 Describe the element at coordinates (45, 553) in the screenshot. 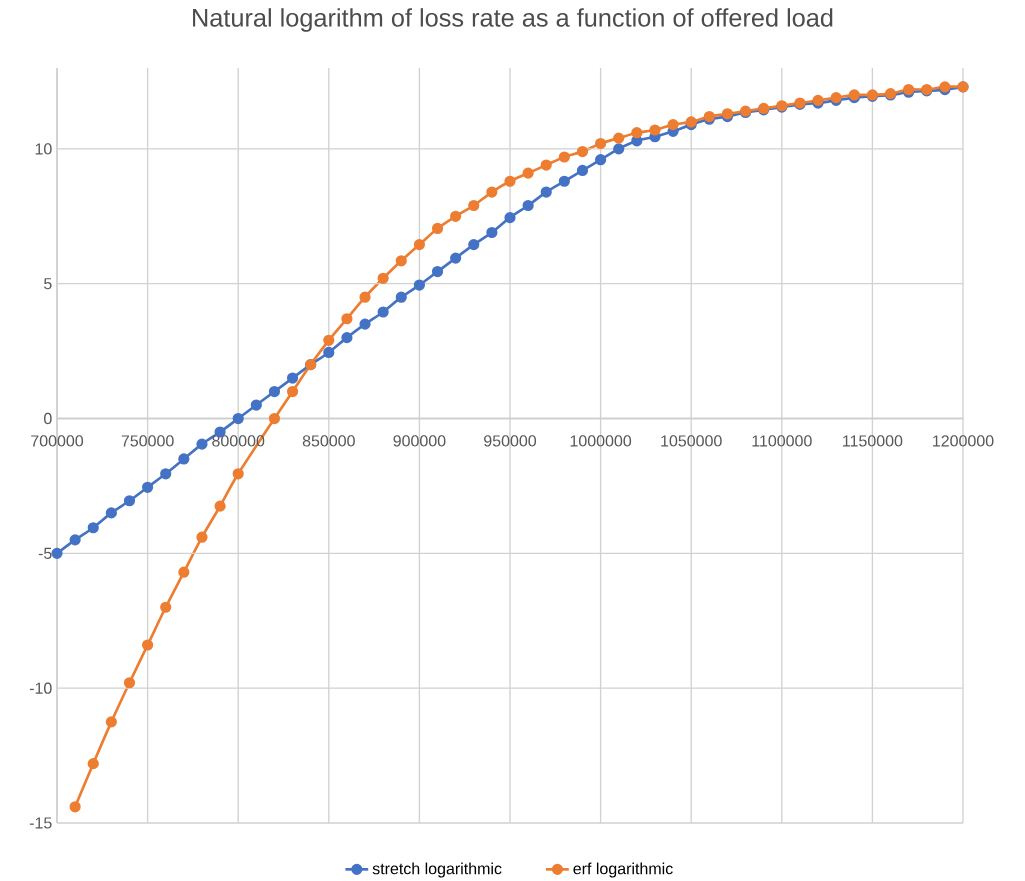

I see `y-tick-label: -5` at that location.